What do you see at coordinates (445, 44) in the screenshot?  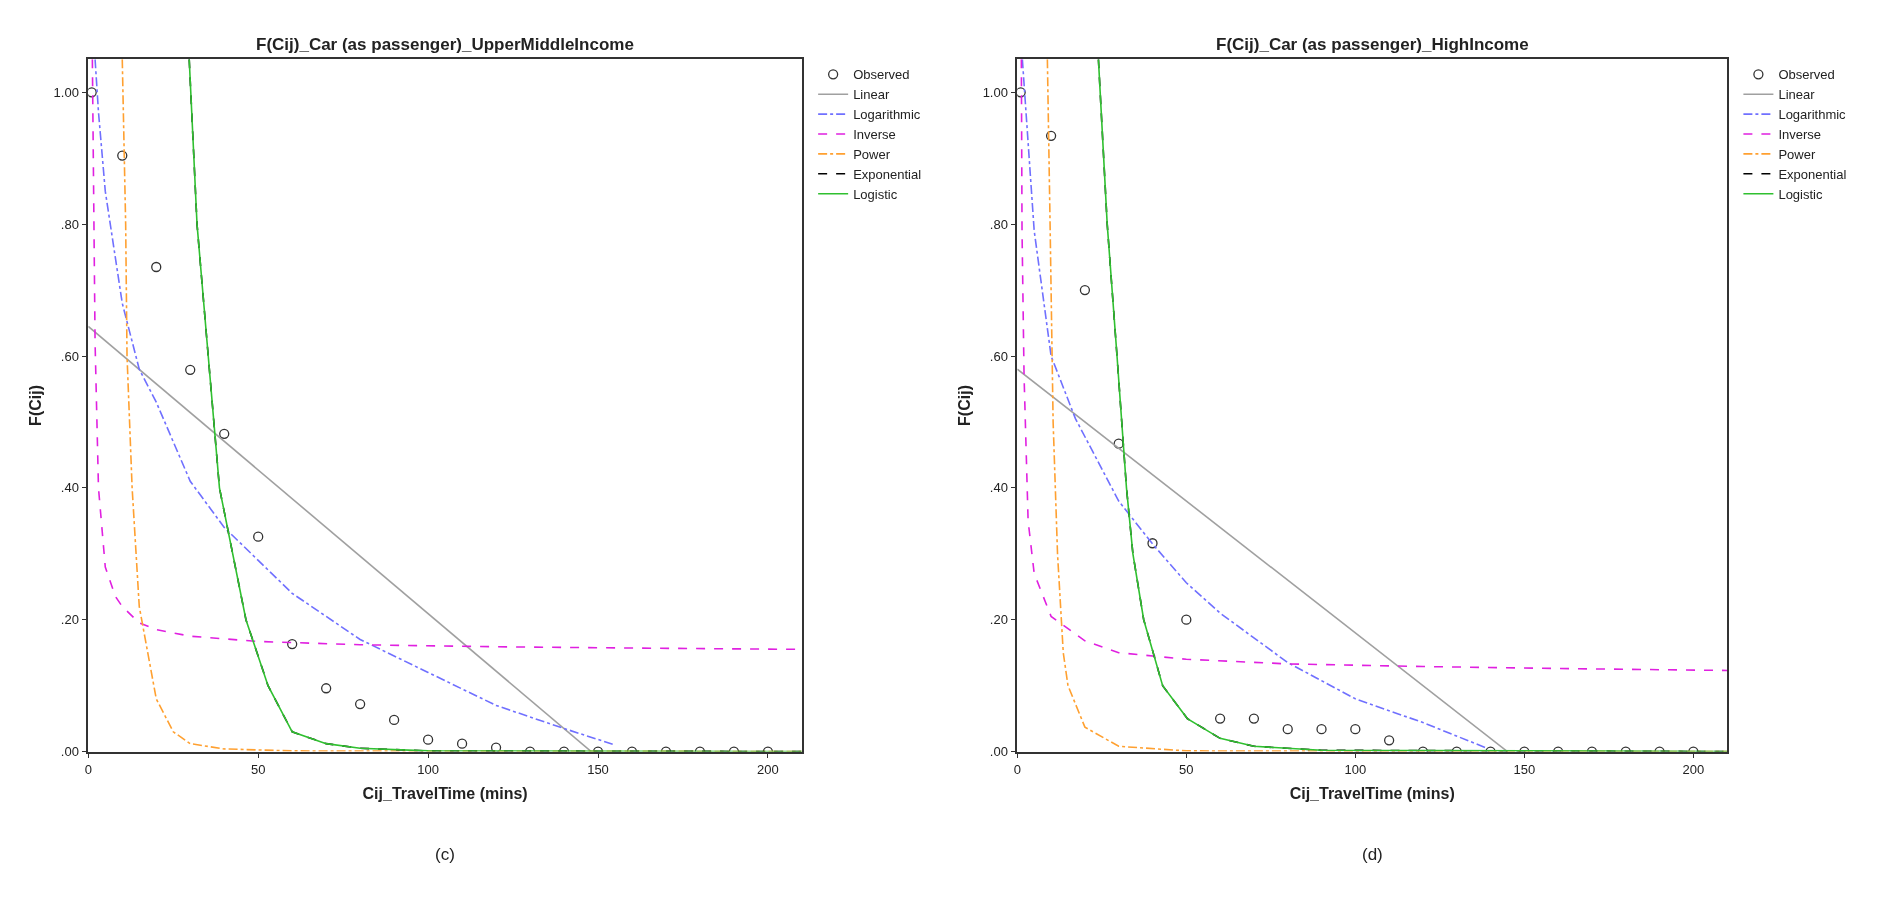 I see `chart-title: F(Cij)_Car (as passenger)_UpperMiddleIncome` at bounding box center [445, 44].